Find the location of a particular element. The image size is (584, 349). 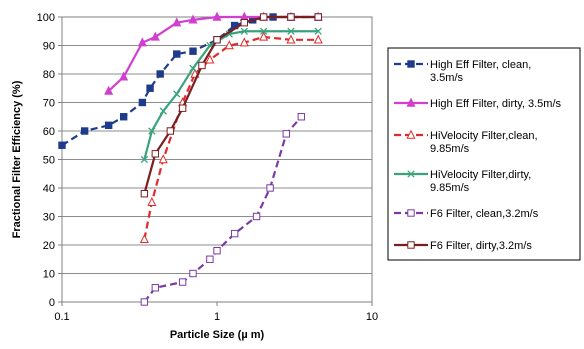

y-tick-label: 60 is located at coordinates (49, 132).